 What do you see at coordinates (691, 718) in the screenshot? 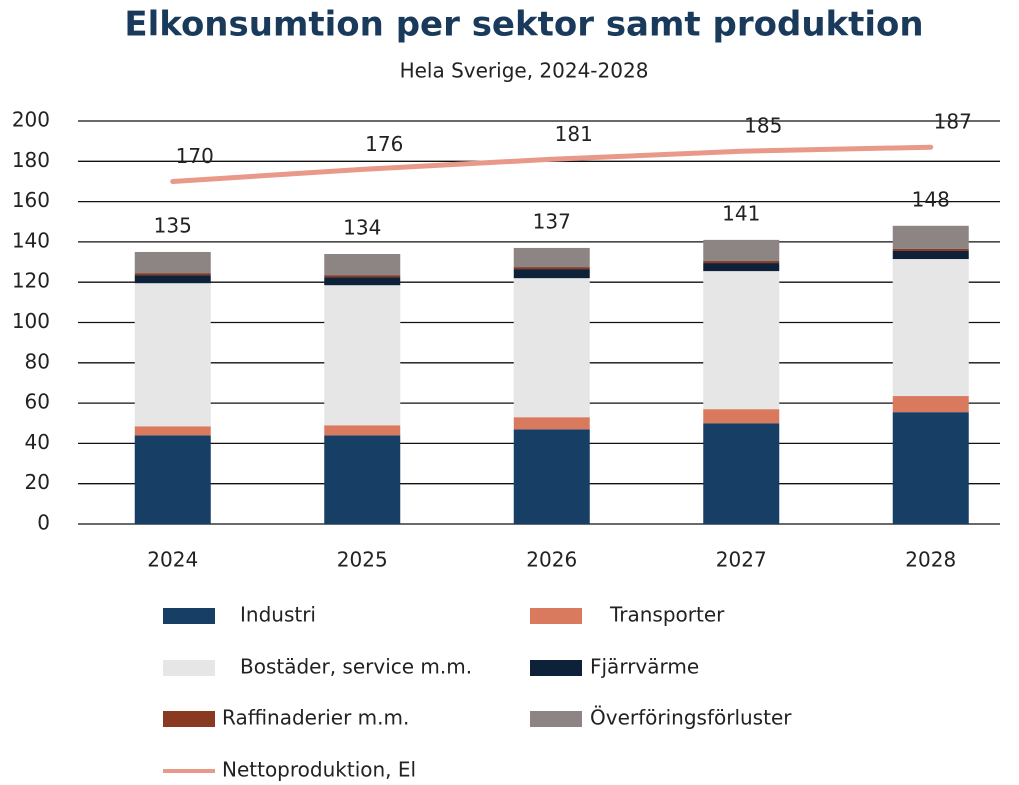
I see `legend-label: Överföringsförluster` at bounding box center [691, 718].